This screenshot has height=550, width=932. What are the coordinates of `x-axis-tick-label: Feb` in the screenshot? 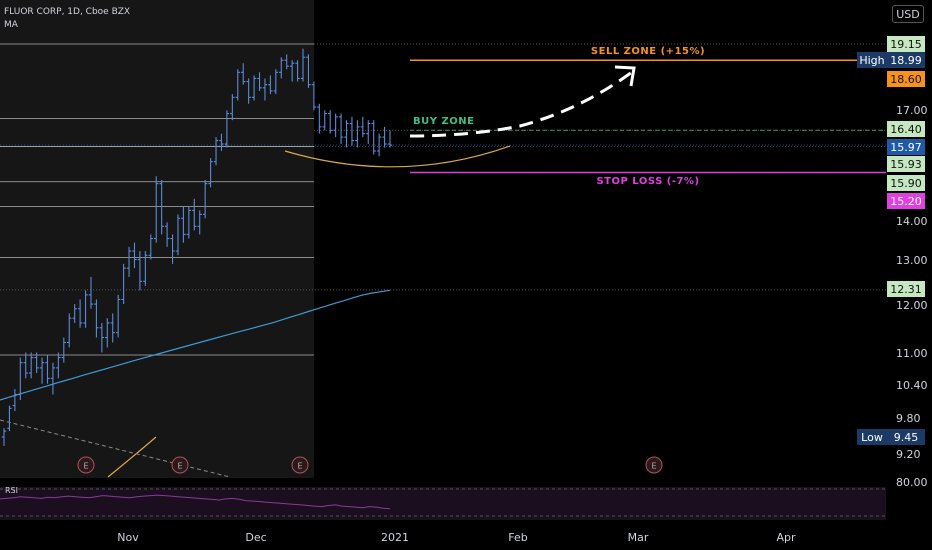 It's located at (517, 537).